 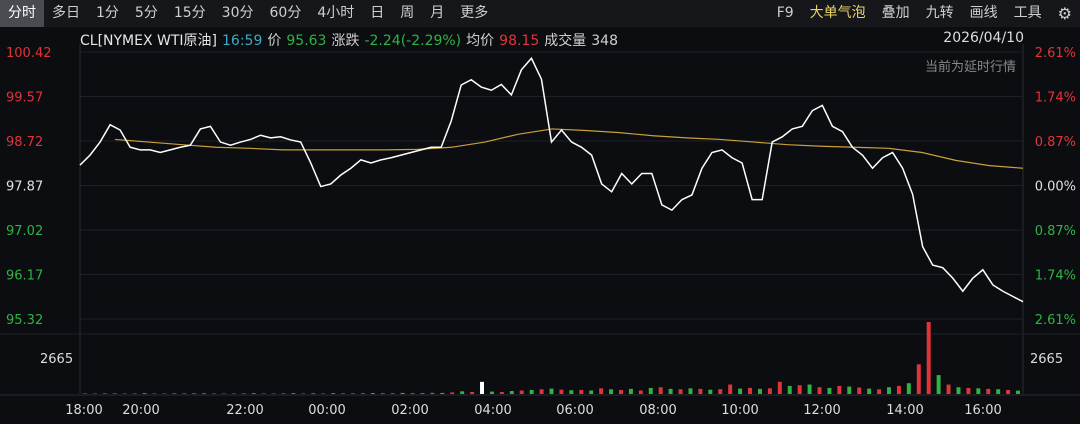 I want to click on y-tick-label: 97.02, so click(x=24, y=231).